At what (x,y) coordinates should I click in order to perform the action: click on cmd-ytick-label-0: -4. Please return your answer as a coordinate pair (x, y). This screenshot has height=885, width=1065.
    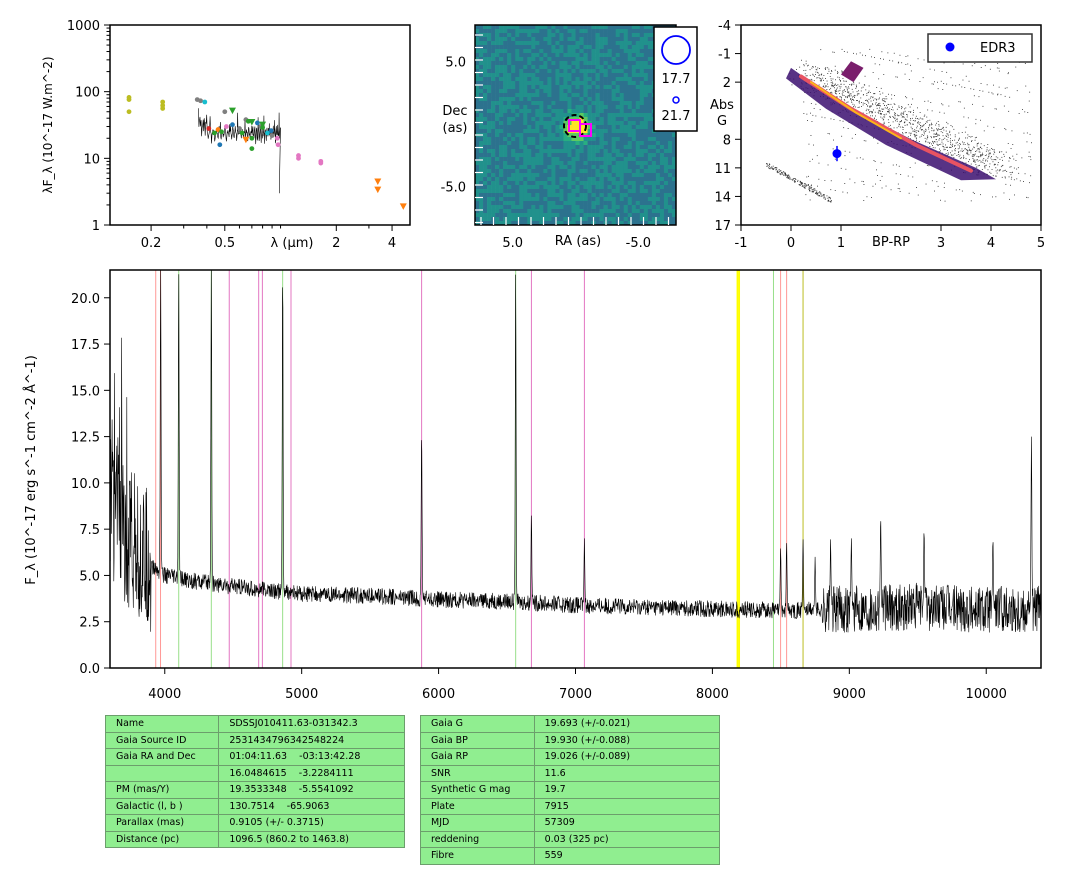
    Looking at the image, I should click on (724, 26).